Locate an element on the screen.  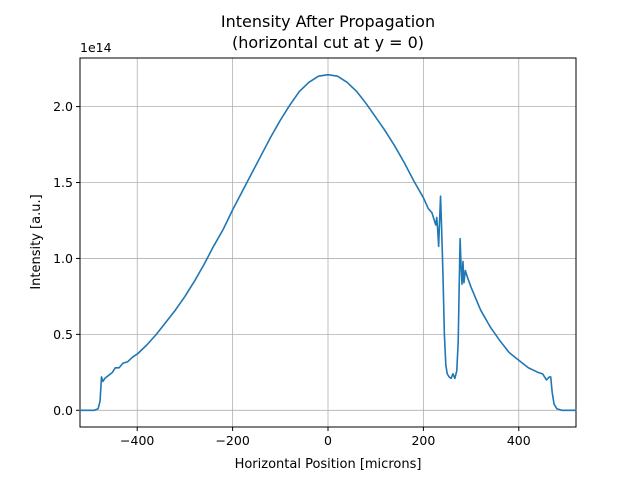
y-axis-ticks: 0.0 0.5 1.0 1.5 2.0 is located at coordinates (66, 258).